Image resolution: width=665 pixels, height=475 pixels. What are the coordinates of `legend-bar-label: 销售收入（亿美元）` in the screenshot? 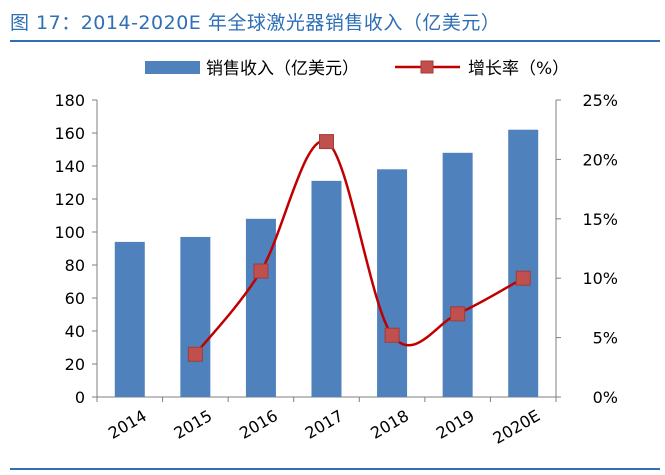 It's located at (282, 69).